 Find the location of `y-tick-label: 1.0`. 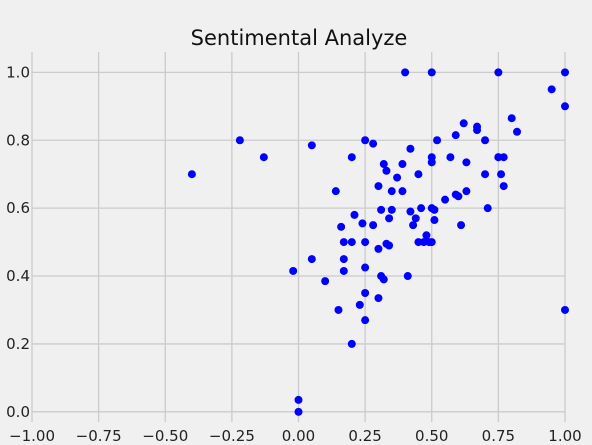

y-tick-label: 1.0 is located at coordinates (18, 72).